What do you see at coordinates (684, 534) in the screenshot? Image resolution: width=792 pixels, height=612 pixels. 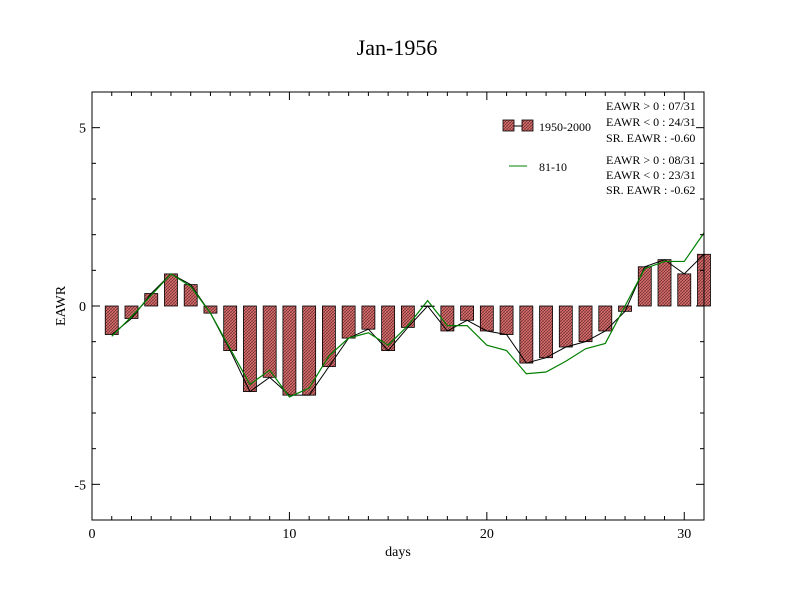 I see `x-tick-label: 30` at bounding box center [684, 534].